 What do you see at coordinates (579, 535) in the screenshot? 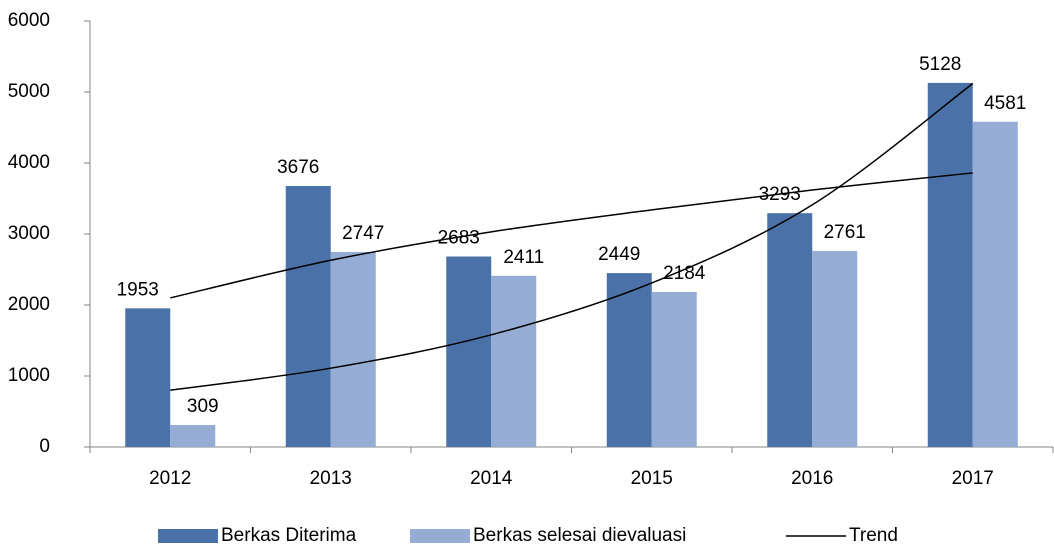
I see `legend-label: Berkas selesai dievaluasi` at bounding box center [579, 535].